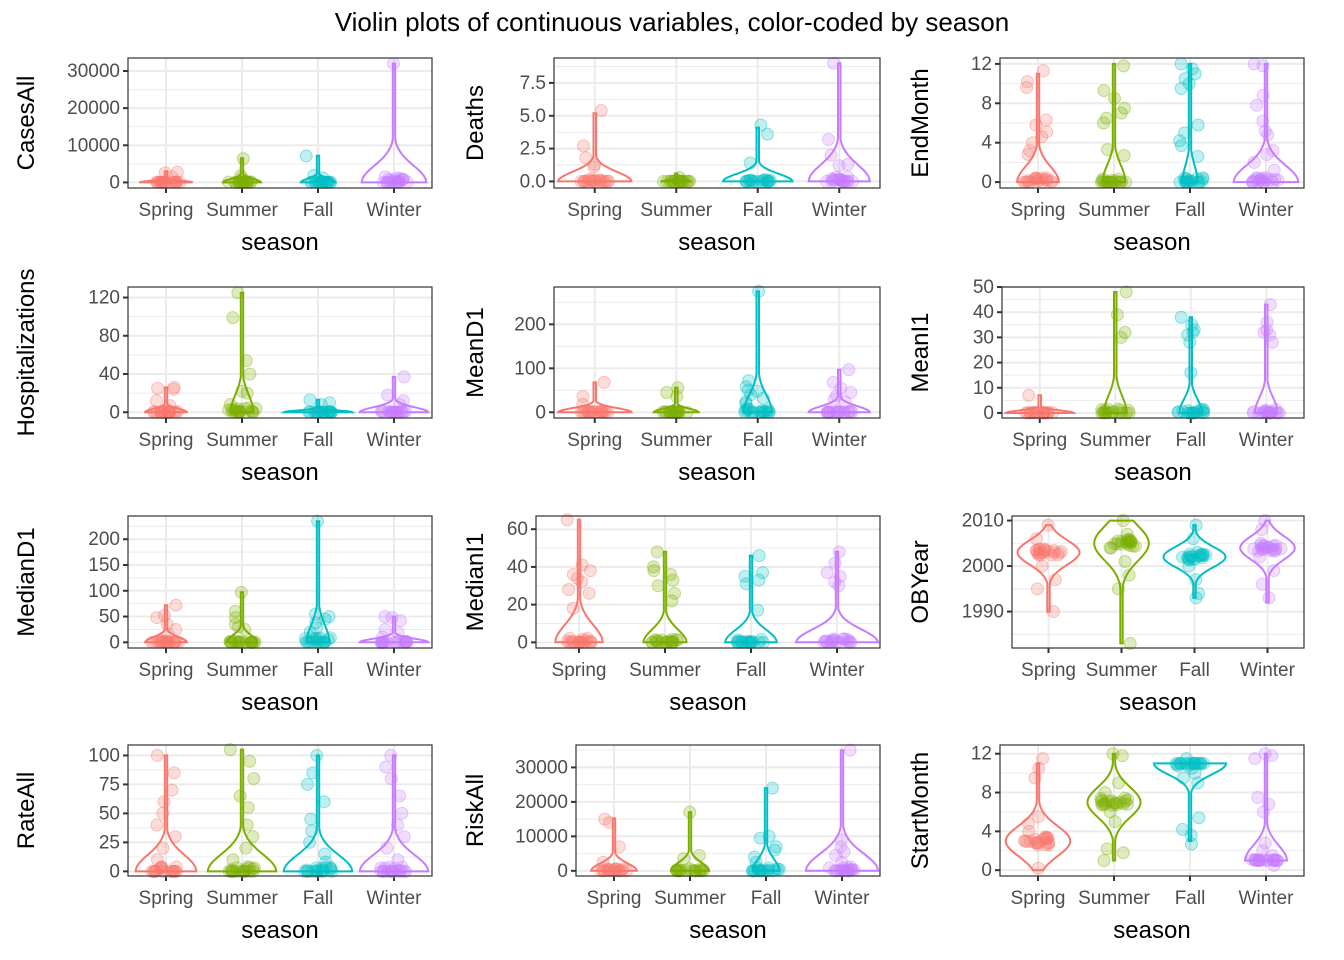 Image resolution: width=1344 pixels, height=960 pixels. I want to click on y-tick-label: 0, so click(540, 412).